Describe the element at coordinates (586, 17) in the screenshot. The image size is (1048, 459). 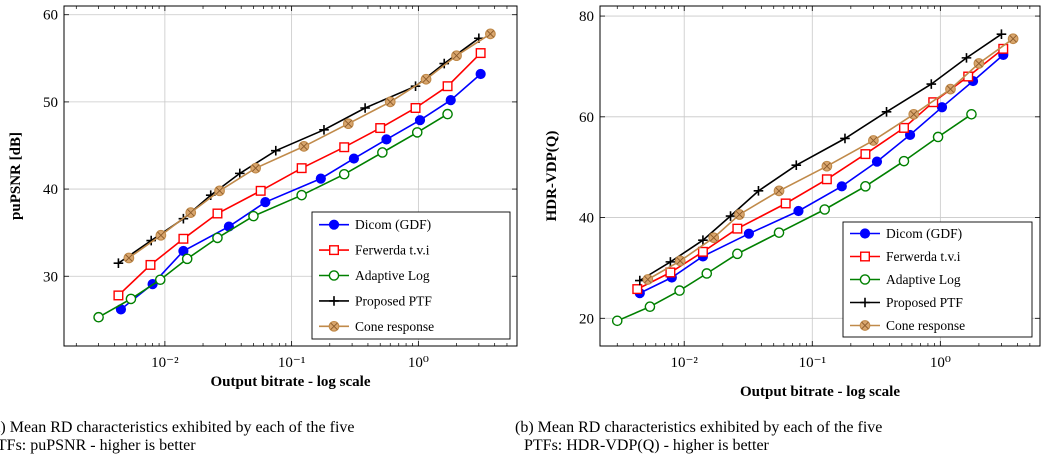
I see `y-tick-label: 80` at that location.